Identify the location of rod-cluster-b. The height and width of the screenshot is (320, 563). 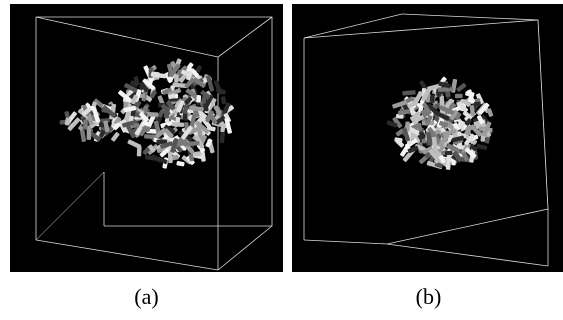
(440, 123).